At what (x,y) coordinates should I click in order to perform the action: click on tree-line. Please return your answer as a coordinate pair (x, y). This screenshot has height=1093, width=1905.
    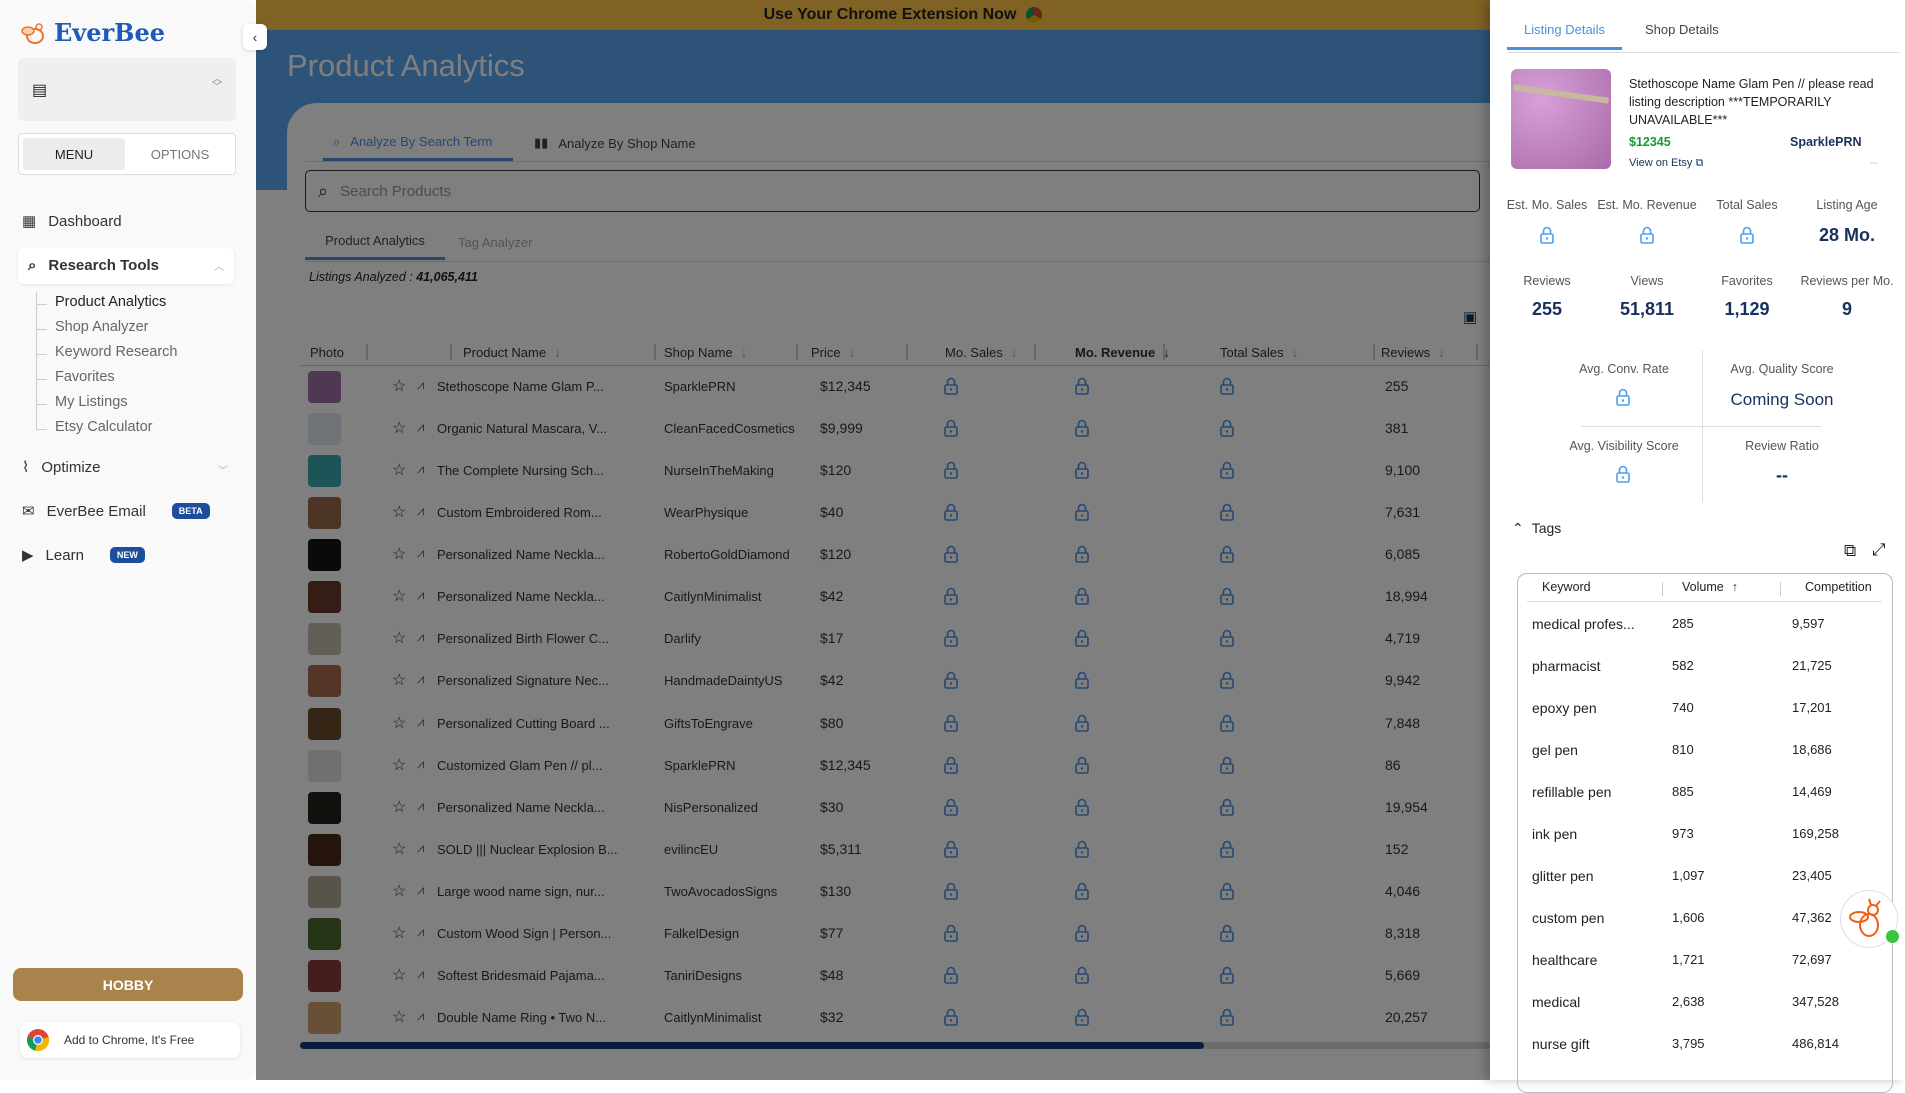
    Looking at the image, I should click on (36, 361).